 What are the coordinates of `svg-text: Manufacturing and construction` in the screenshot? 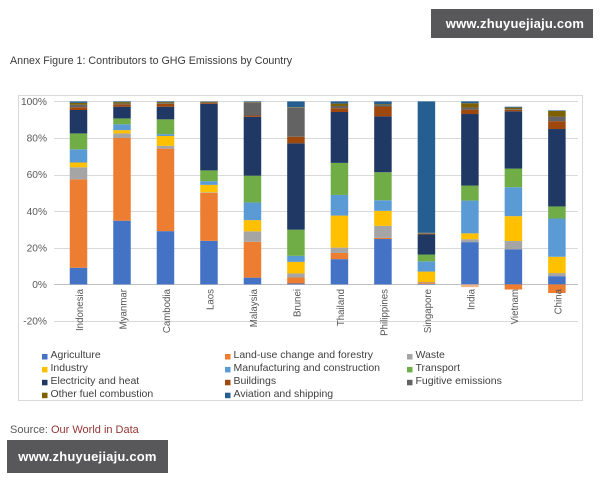 It's located at (307, 368).